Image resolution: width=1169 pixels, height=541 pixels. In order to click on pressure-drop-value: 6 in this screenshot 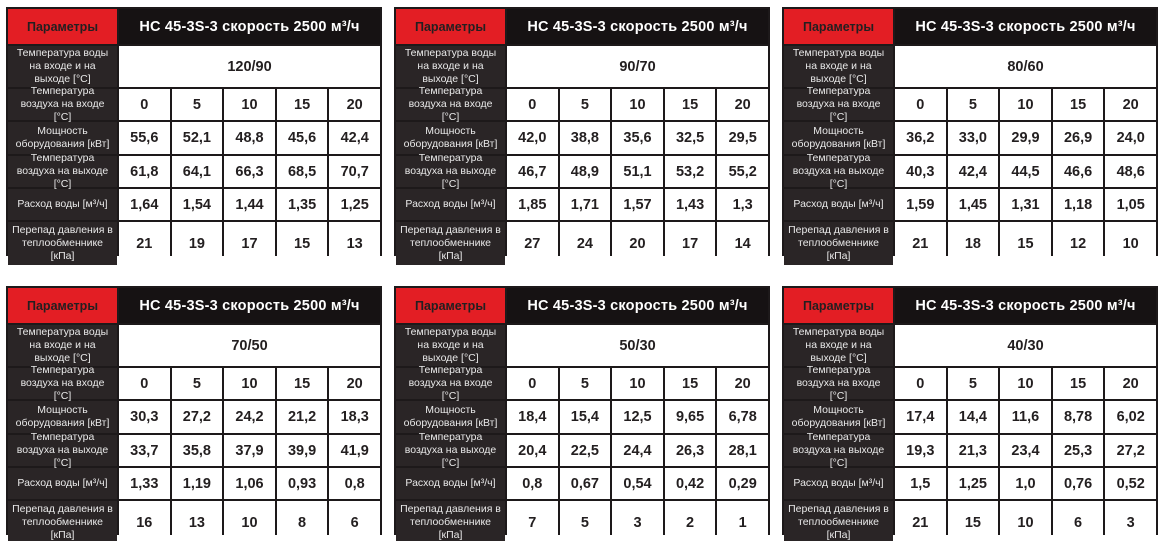, I will do `click(354, 521)`.